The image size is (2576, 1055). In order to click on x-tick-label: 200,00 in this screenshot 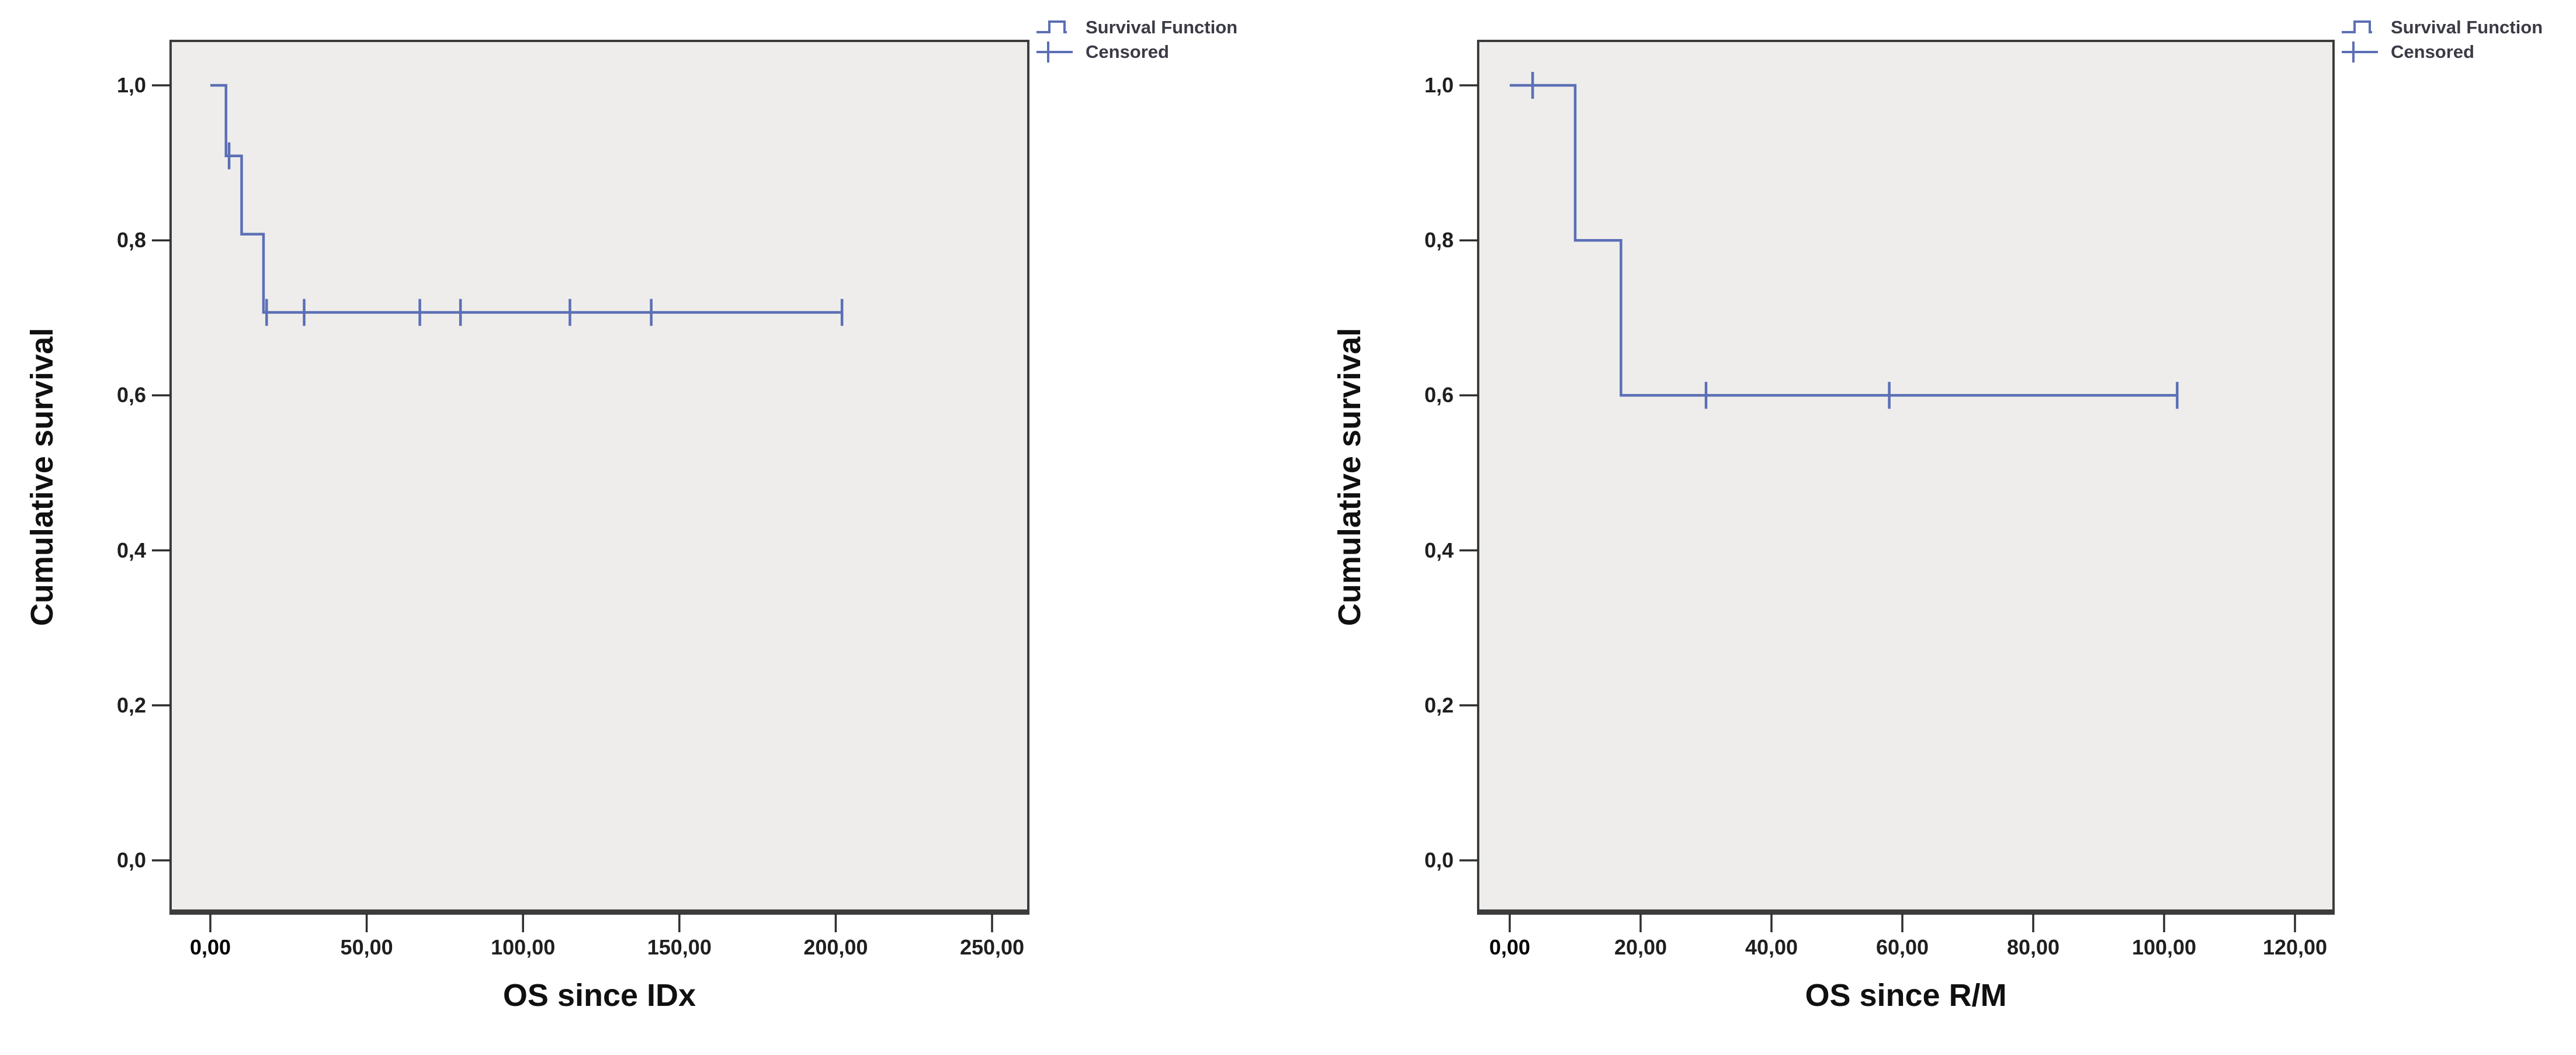, I will do `click(835, 947)`.